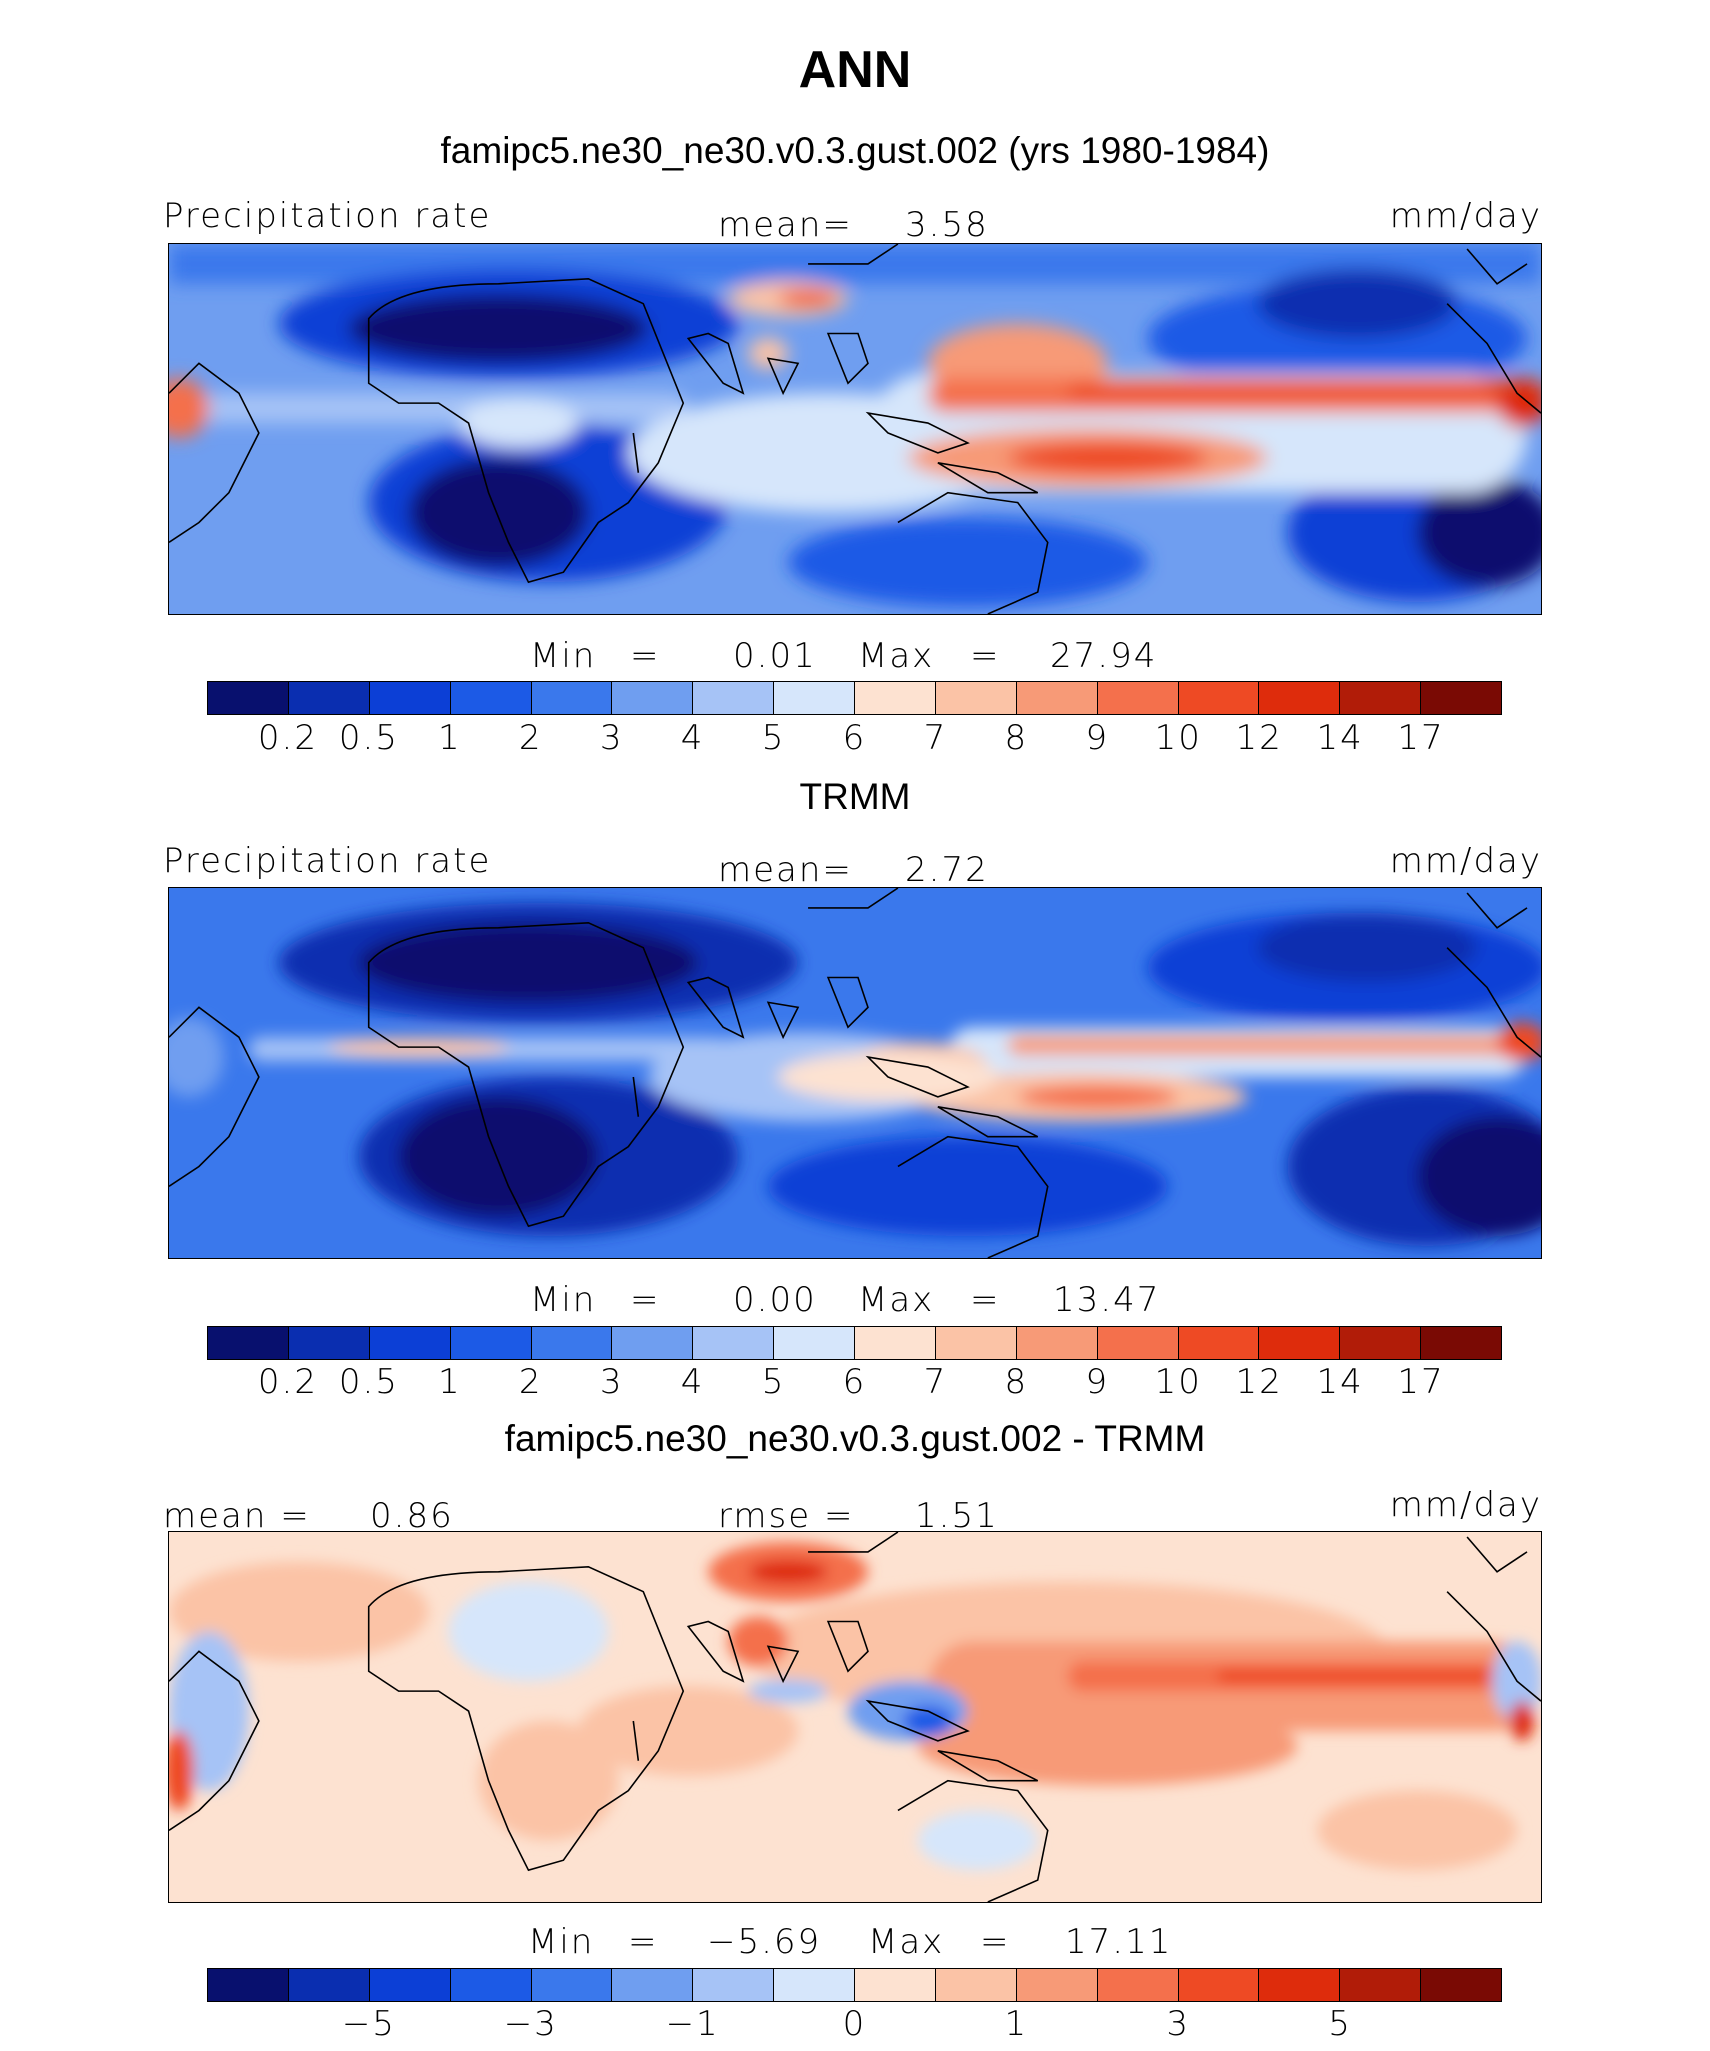  Describe the element at coordinates (957, 1516) in the screenshot. I see `panel-diff-rmse-value: 1.51` at that location.